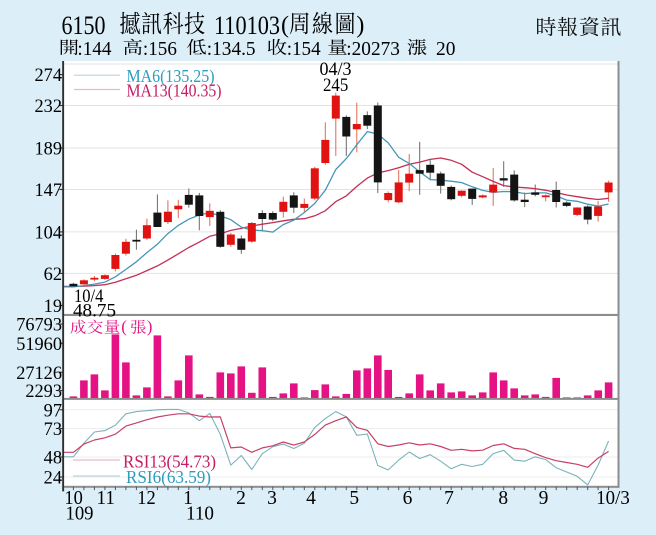 The height and width of the screenshot is (535, 656). I want to click on svg-text: 147, so click(49, 190).